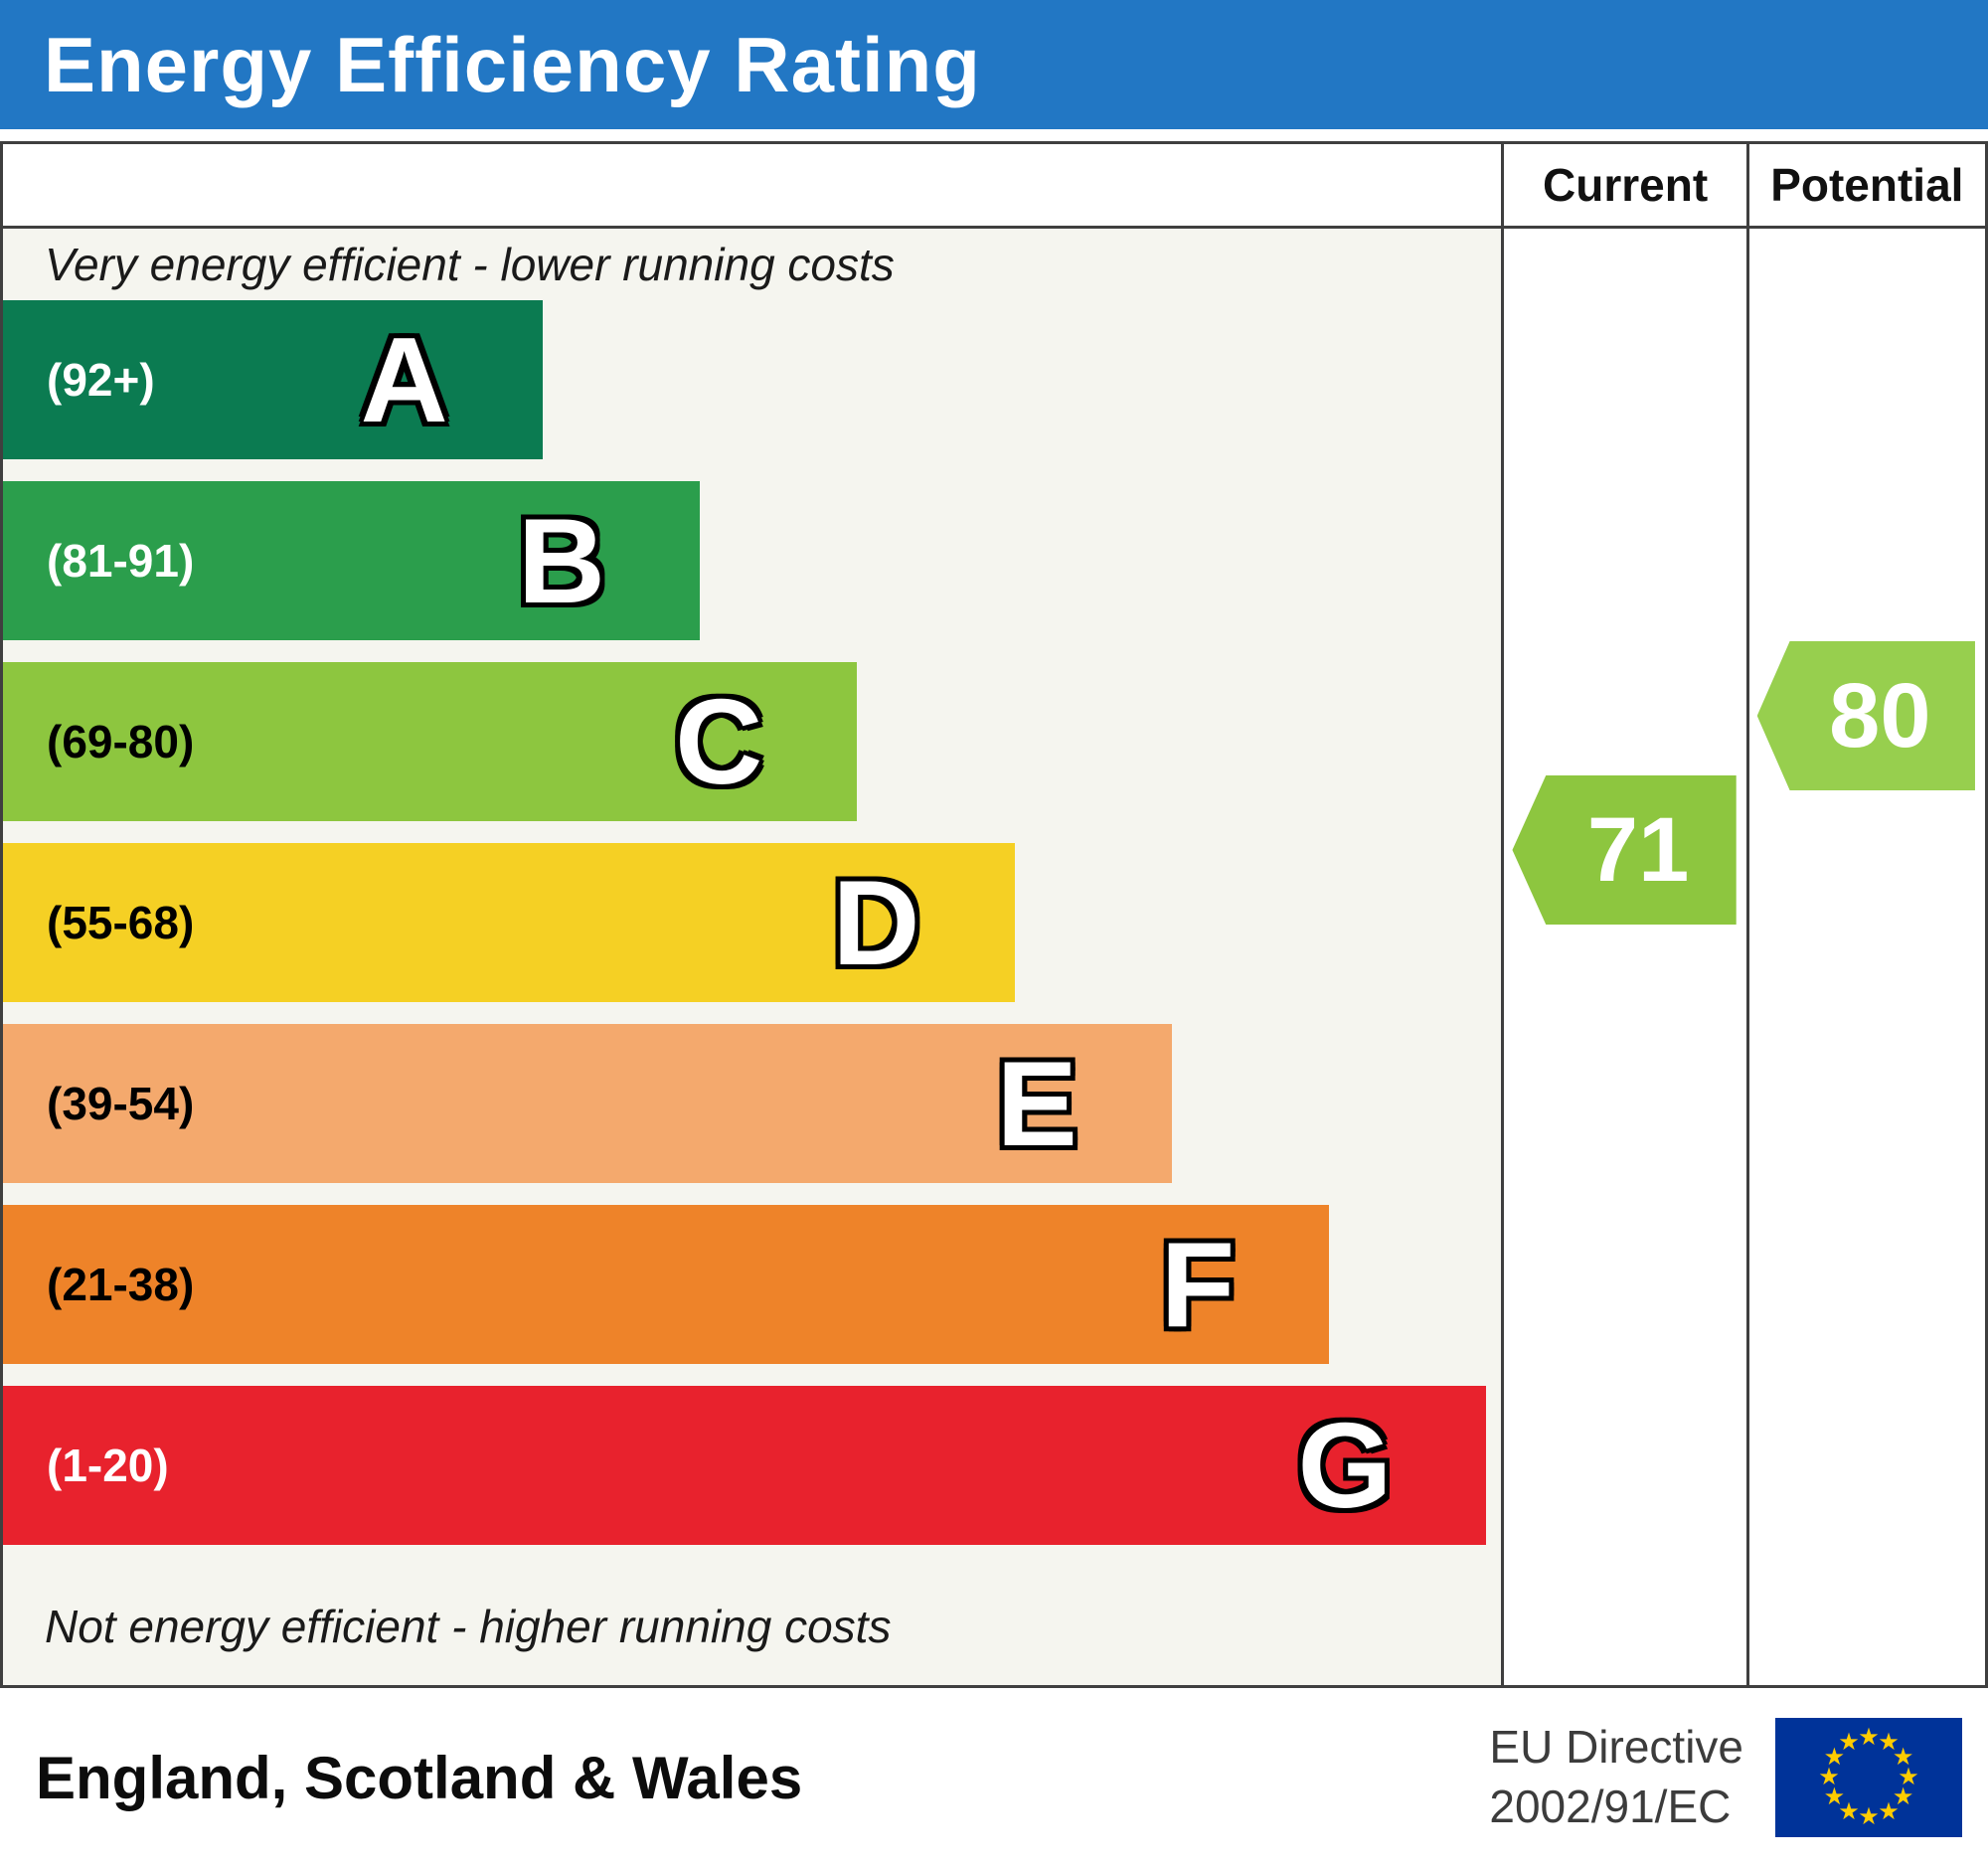 The width and height of the screenshot is (1988, 1867). What do you see at coordinates (509, 922) in the screenshot?
I see `band-d: (55-68) D` at bounding box center [509, 922].